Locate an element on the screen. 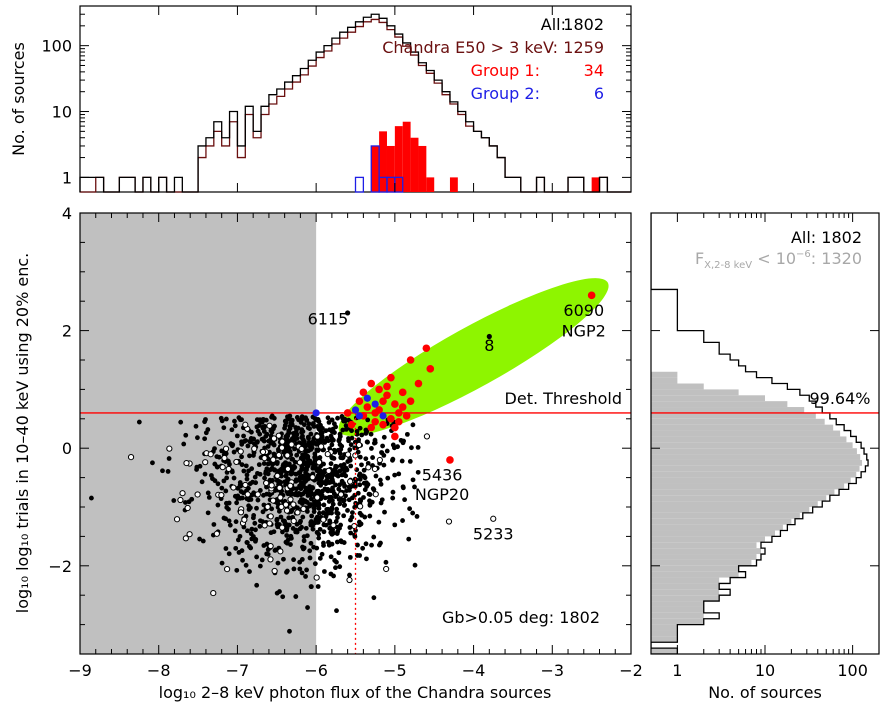  annotation-gb: Gb>0.05 deg: 1802 is located at coordinates (521, 617).